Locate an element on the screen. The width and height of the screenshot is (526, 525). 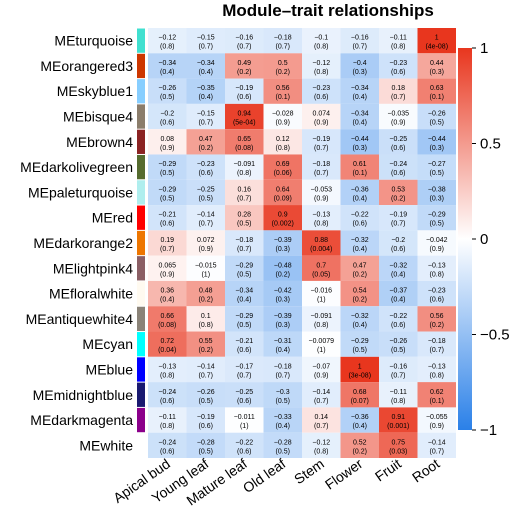
cell-correlation-label: 0.065 is located at coordinates (167, 265).